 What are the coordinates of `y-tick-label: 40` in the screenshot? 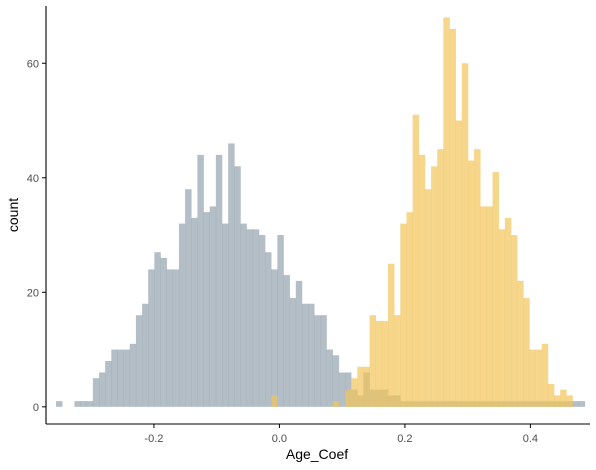 It's located at (33, 179).